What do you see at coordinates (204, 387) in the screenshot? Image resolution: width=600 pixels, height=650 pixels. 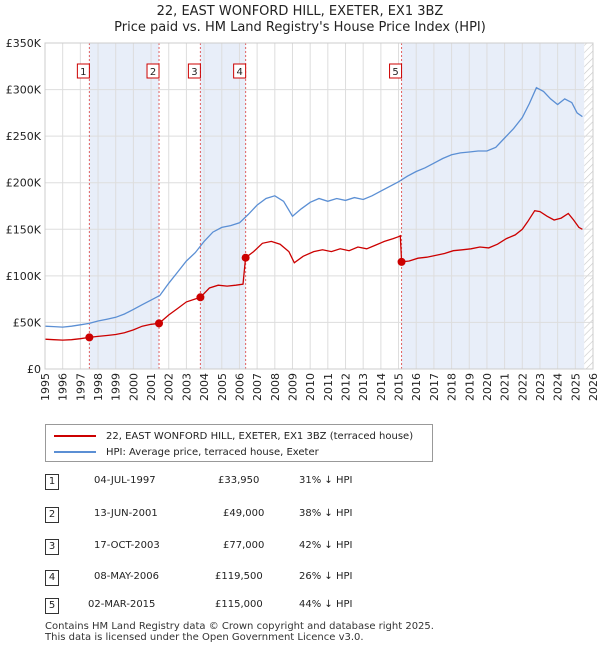 I see `x-tick-label: 2004` at bounding box center [204, 387].